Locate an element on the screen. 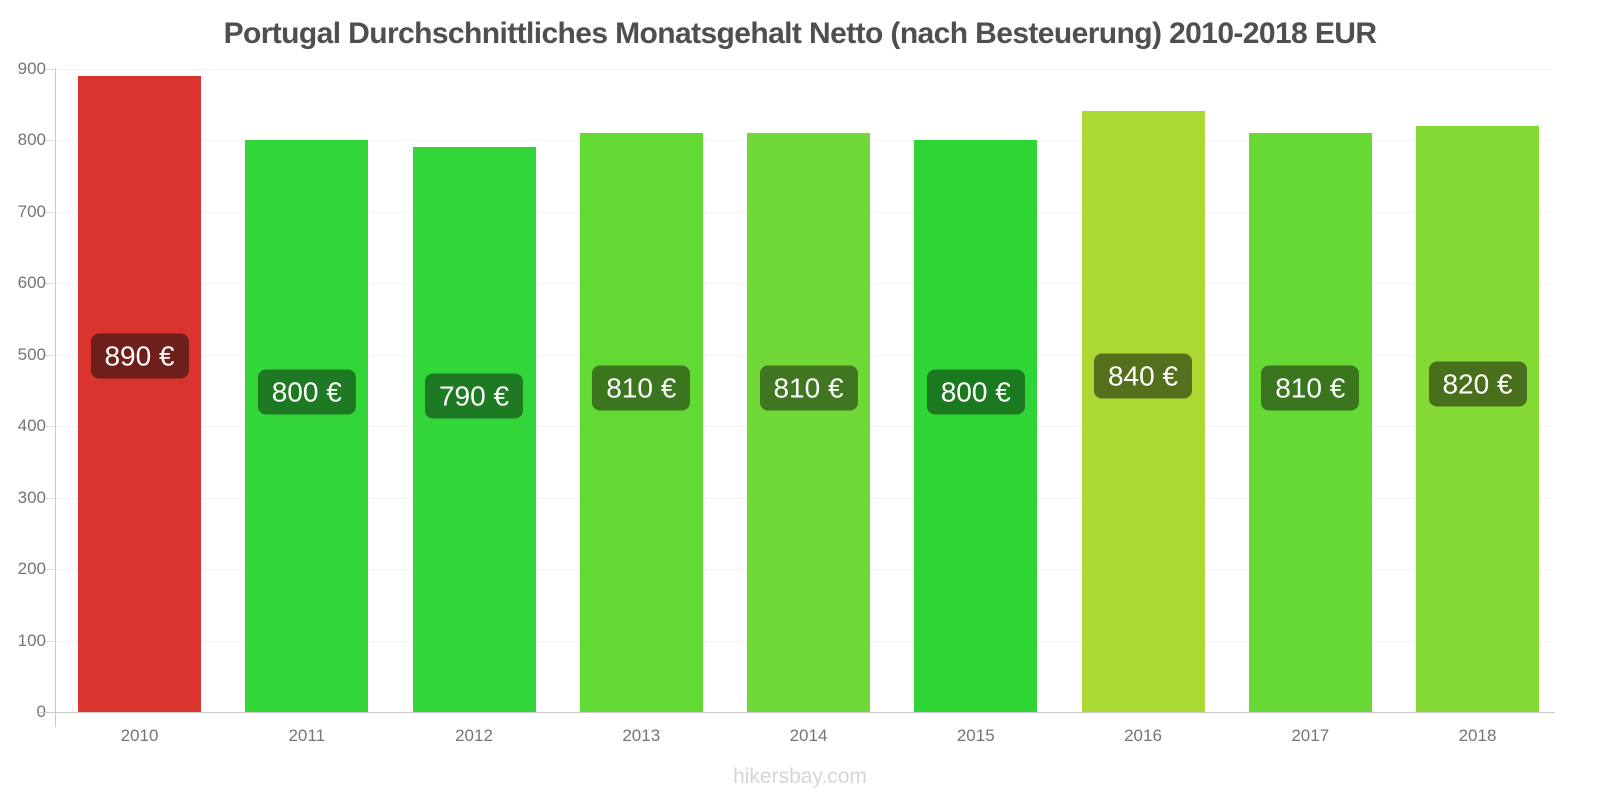 Image resolution: width=1600 pixels, height=800 pixels. x-axis-tick-label: 2012 is located at coordinates (474, 735).